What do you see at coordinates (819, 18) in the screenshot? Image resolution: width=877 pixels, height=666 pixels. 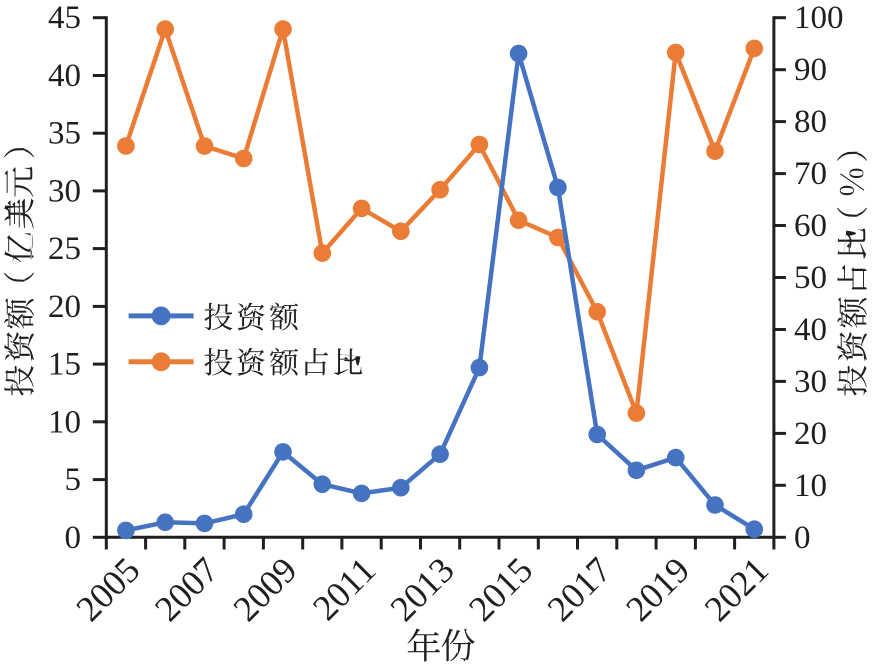 I see `svg-text: 100` at bounding box center [819, 18].